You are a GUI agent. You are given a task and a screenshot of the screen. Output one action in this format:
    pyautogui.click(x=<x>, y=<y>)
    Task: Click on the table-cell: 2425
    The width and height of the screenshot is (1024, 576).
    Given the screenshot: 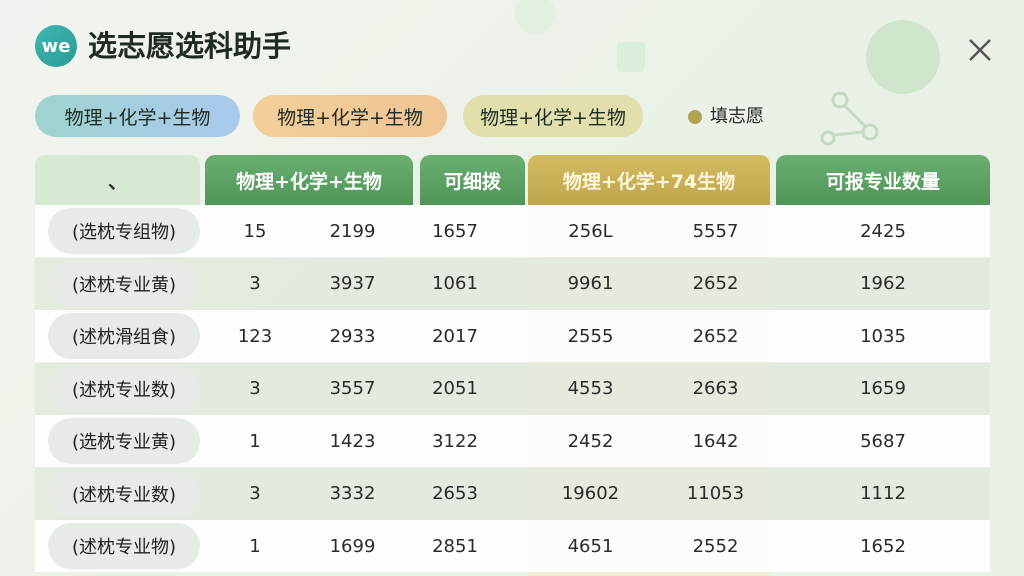 What is the action you would take?
    pyautogui.click(x=883, y=231)
    